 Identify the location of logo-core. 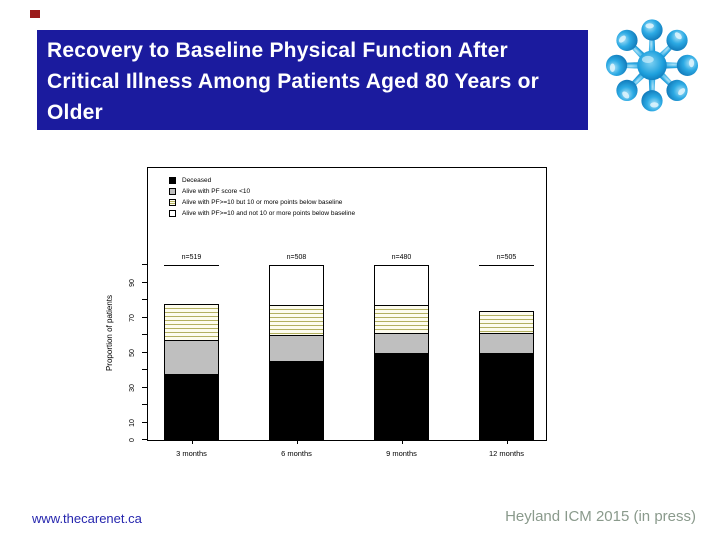
(652, 65).